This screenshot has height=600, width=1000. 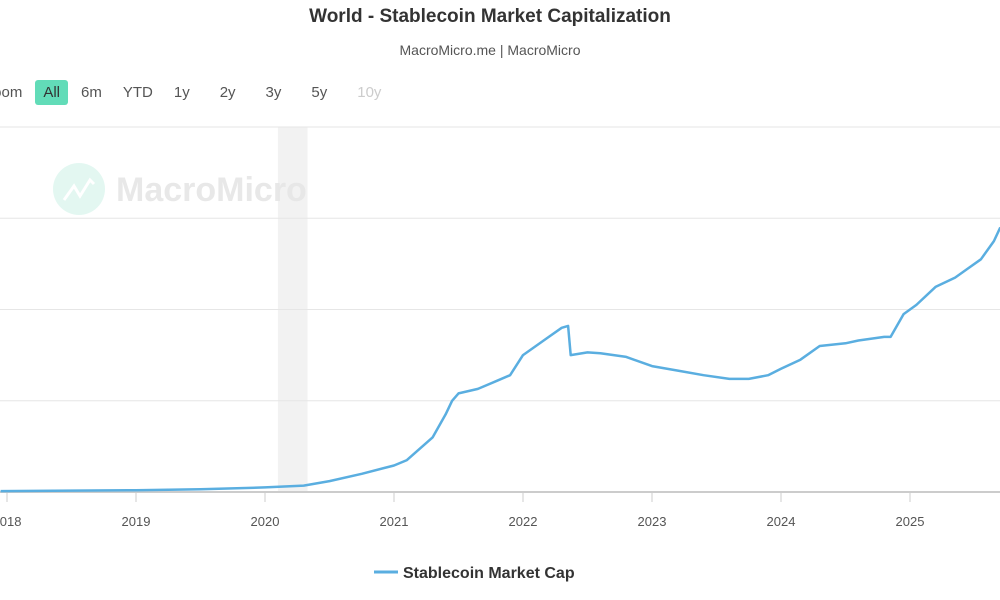 I want to click on chart-title: World - Stablecoin Market Capitalization, so click(x=490, y=16).